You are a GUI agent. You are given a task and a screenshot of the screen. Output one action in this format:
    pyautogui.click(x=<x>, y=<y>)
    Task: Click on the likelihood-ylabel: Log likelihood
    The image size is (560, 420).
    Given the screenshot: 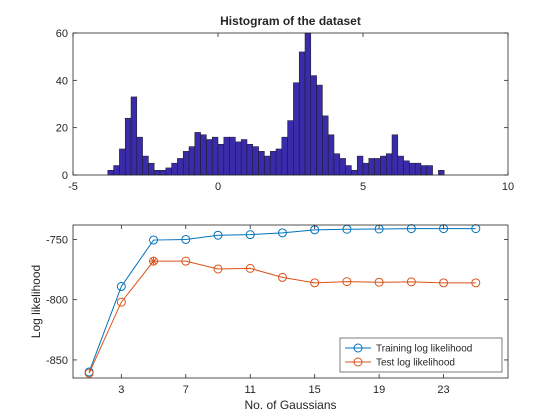 What is the action you would take?
    pyautogui.click(x=36, y=301)
    